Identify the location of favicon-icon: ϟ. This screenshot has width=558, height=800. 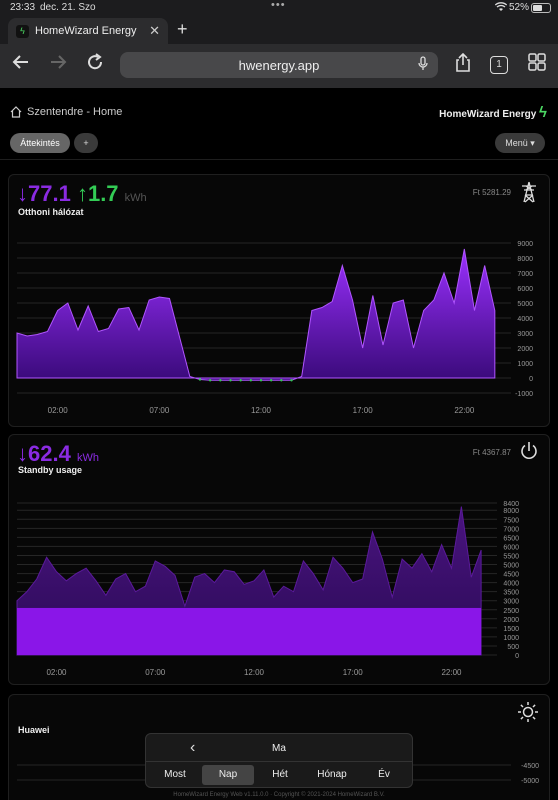
(22, 31).